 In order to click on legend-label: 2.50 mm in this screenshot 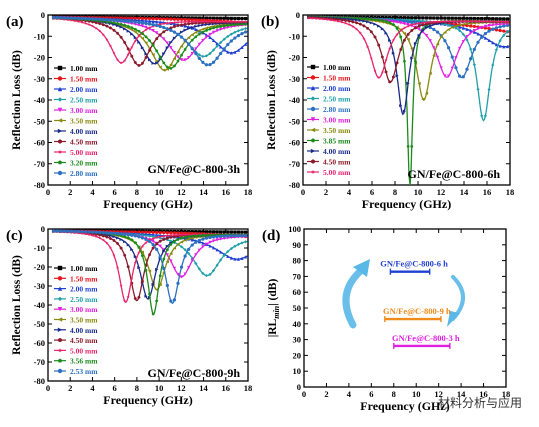, I will do `click(84, 299)`.